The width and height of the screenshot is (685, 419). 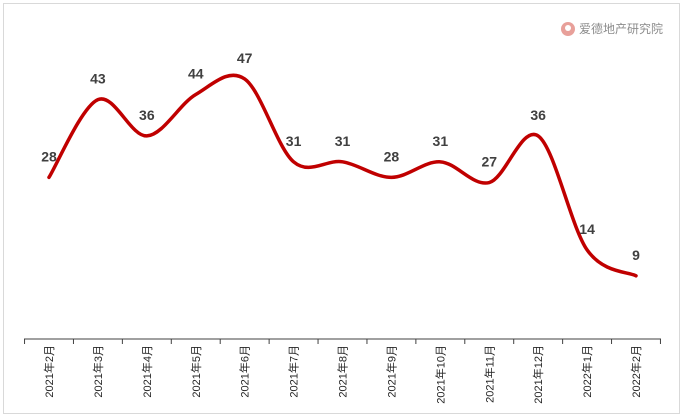 I want to click on x-tick-label: 2021年10月, so click(x=440, y=374).